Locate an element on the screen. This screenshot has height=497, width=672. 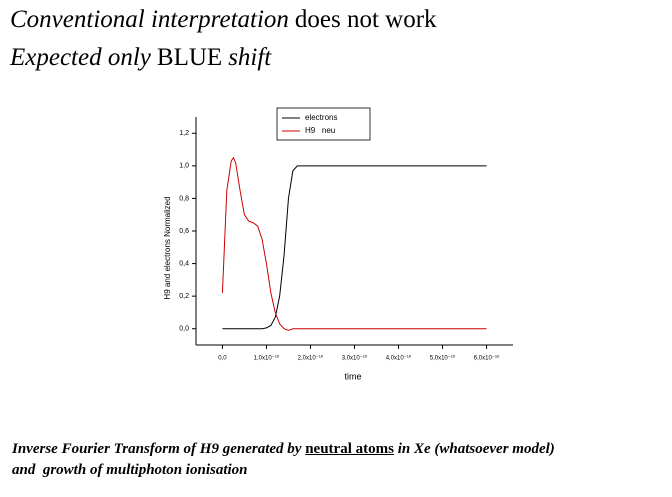
caption-line: and growth of multiphoton ionisation is located at coordinates (130, 470).